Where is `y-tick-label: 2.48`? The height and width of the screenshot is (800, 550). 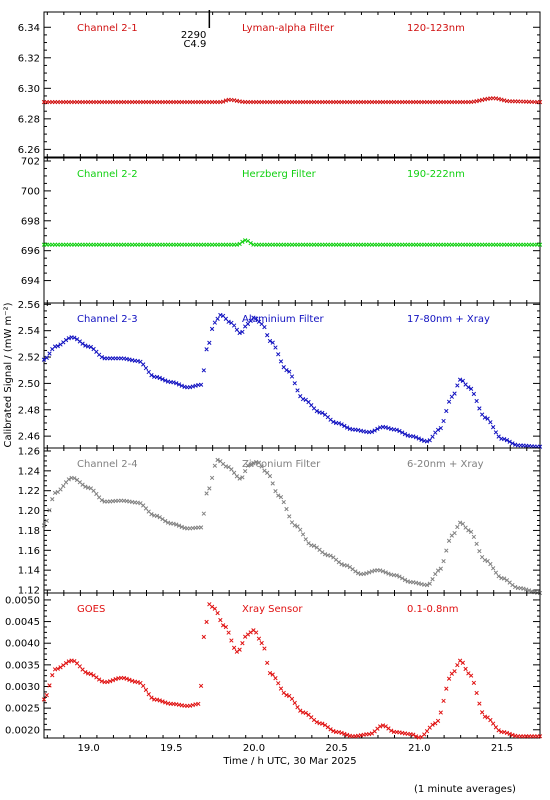
y-tick-label: 2.48 is located at coordinates (29, 410).